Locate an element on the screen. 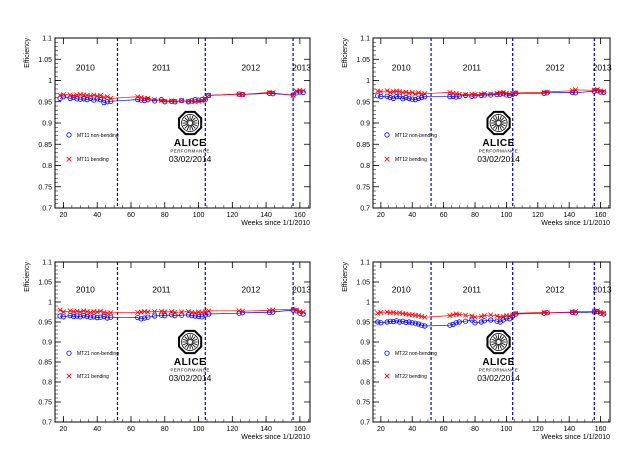 This screenshot has height=455, width=643. series-line is located at coordinates (490, 314).